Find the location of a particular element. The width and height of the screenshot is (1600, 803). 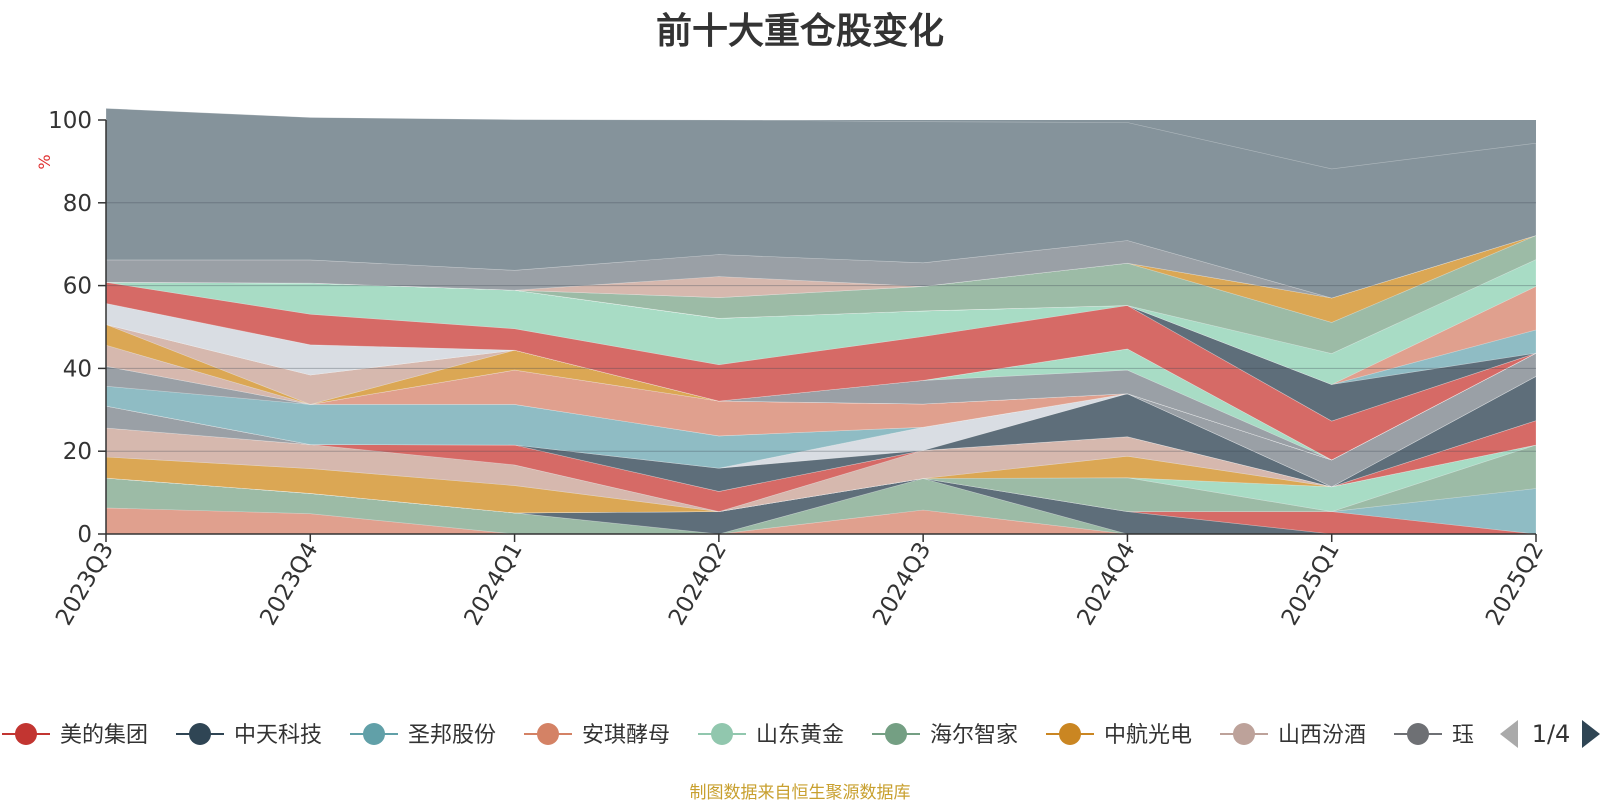

legend-next-button is located at coordinates (1591, 734).